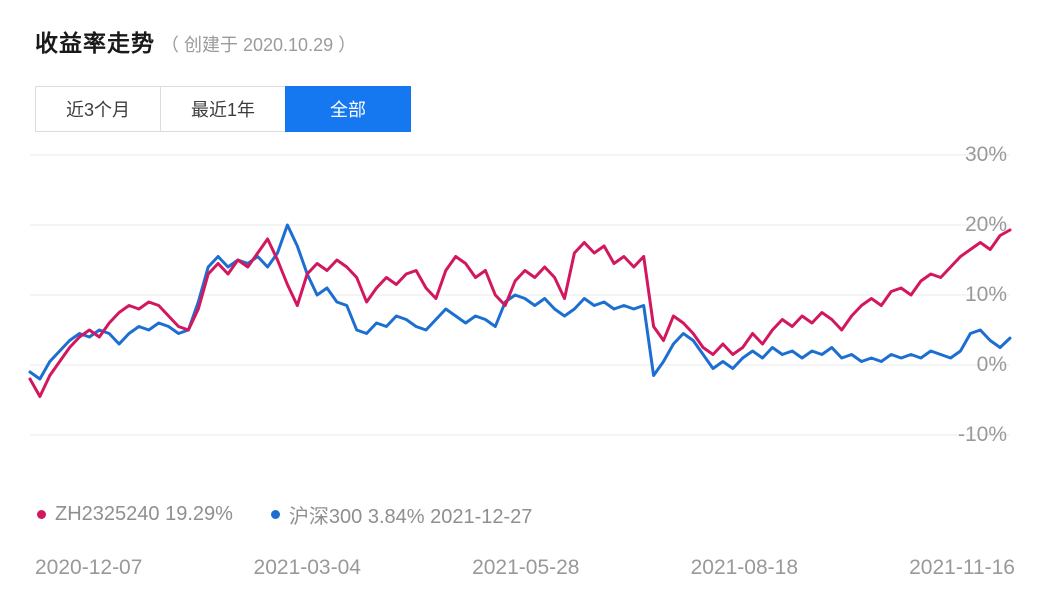 This screenshot has height=604, width=1041. Describe the element at coordinates (95, 43) in the screenshot. I see `page-title: 收益率走势` at that location.